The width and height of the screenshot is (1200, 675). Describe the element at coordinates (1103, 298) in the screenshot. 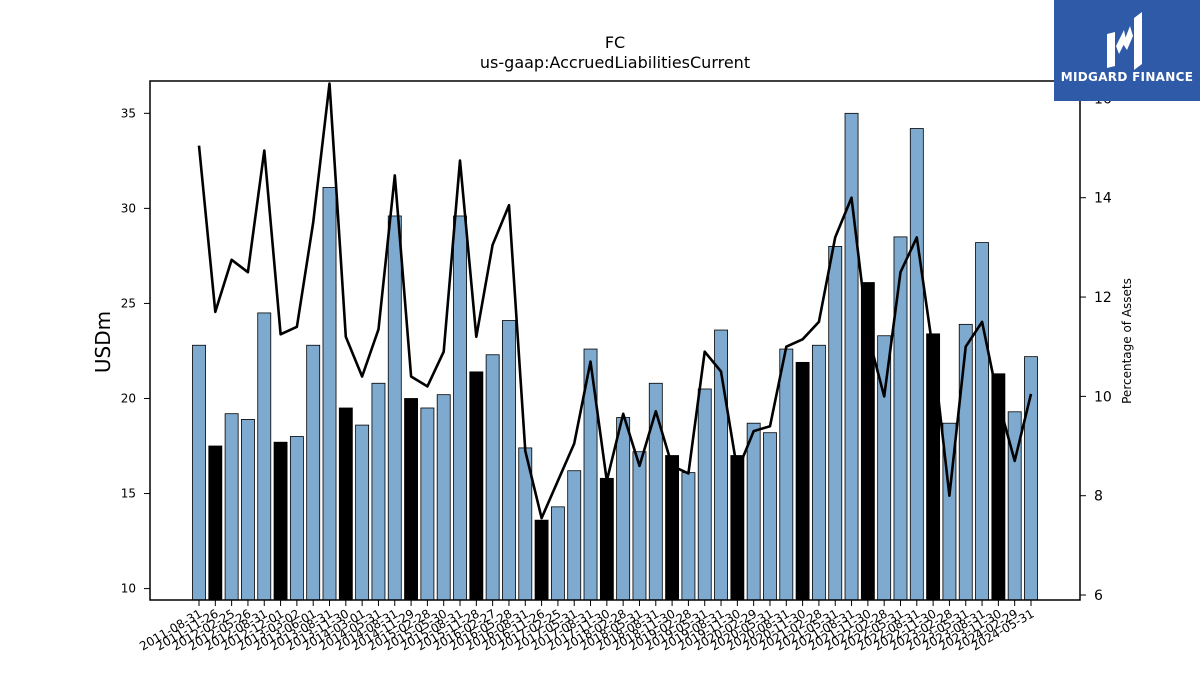

I see `y2-tick-label: 12` at that location.